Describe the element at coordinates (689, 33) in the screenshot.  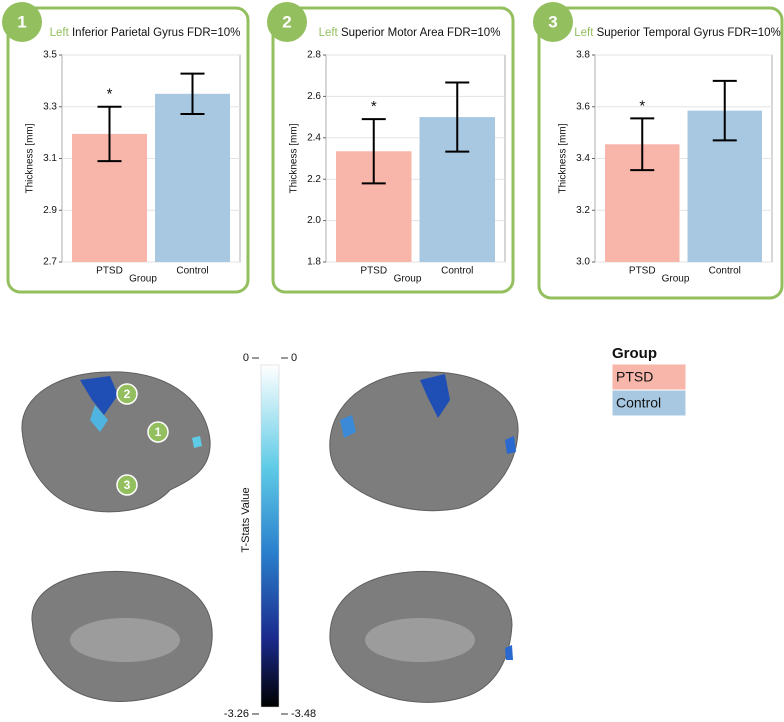
I see `region-title: Superior Temporal Gyrus FDR=10%` at that location.